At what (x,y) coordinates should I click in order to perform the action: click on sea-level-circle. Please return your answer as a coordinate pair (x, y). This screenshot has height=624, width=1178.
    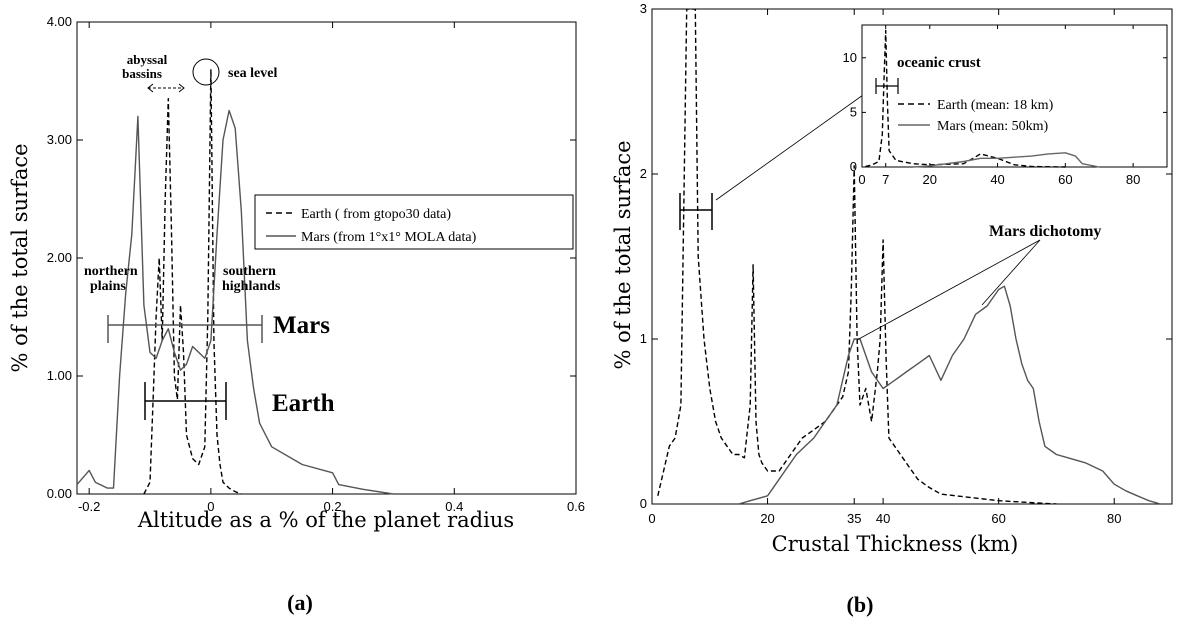
    Looking at the image, I should click on (206, 72).